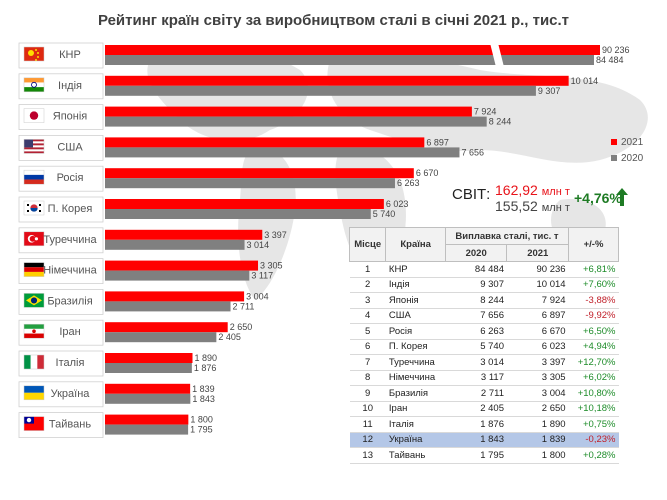 This screenshot has height=500, width=667. Describe the element at coordinates (415, 347) in the screenshot. I see `cell-country: П. Корея` at that location.